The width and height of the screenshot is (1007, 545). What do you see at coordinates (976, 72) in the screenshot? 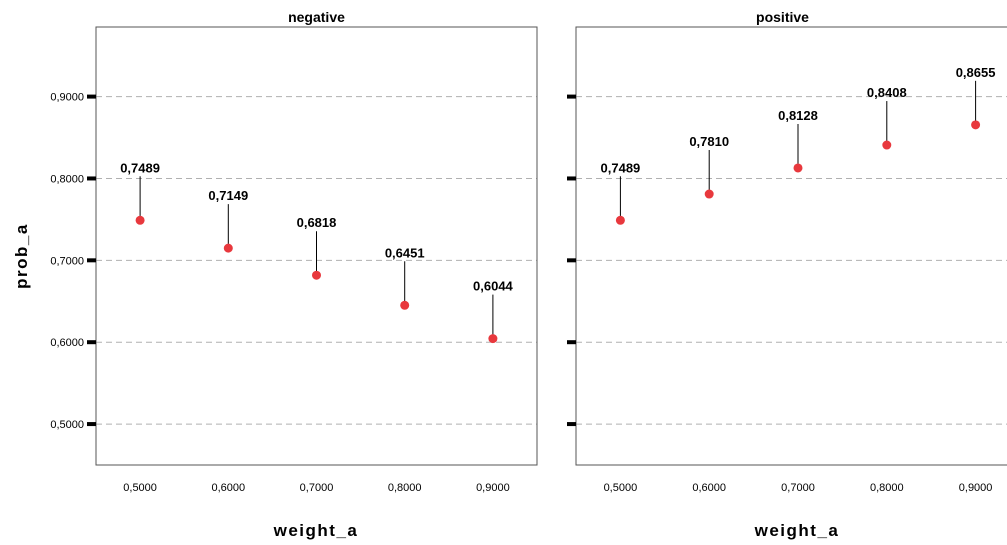
I see `panel-2-data-label: 0,8655` at bounding box center [976, 72].